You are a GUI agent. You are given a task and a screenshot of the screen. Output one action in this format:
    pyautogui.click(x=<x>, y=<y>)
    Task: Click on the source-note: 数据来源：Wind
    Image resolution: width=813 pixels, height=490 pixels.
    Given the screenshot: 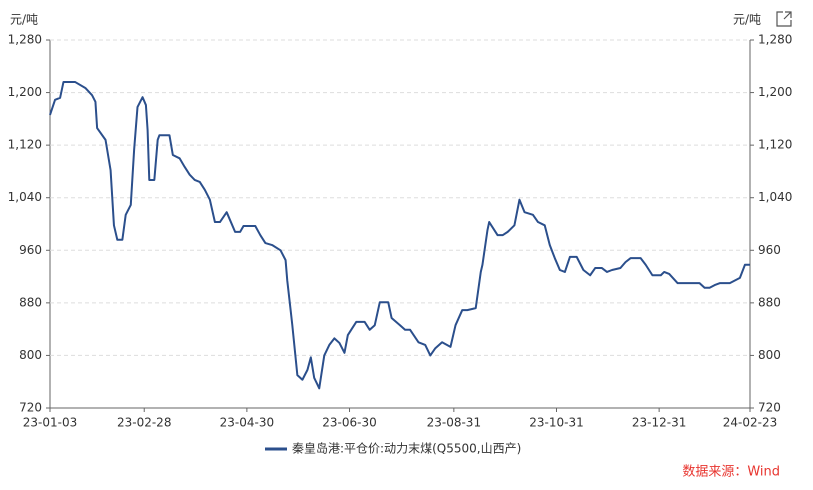 What is the action you would take?
    pyautogui.click(x=731, y=472)
    